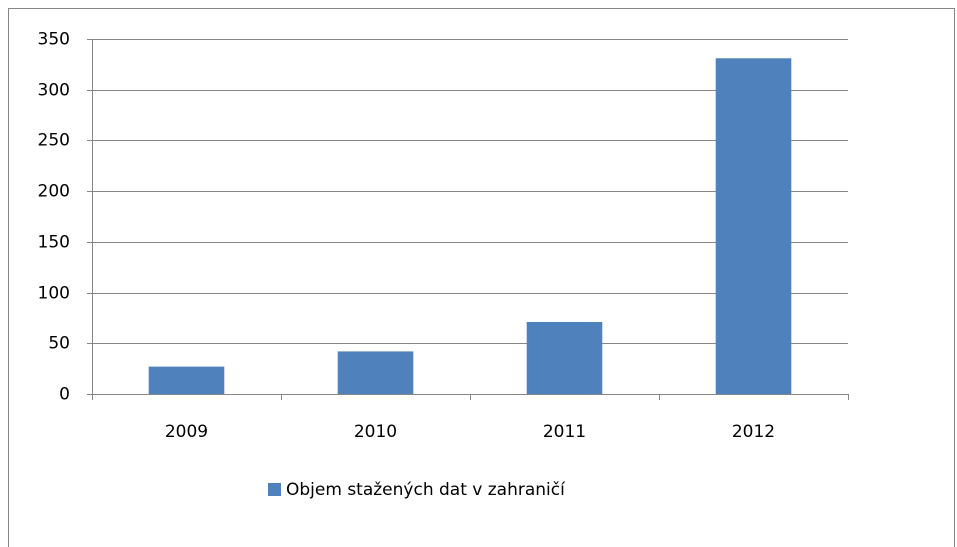 The image size is (957, 547). Describe the element at coordinates (274, 489) in the screenshot. I see `legend-swatch` at that location.